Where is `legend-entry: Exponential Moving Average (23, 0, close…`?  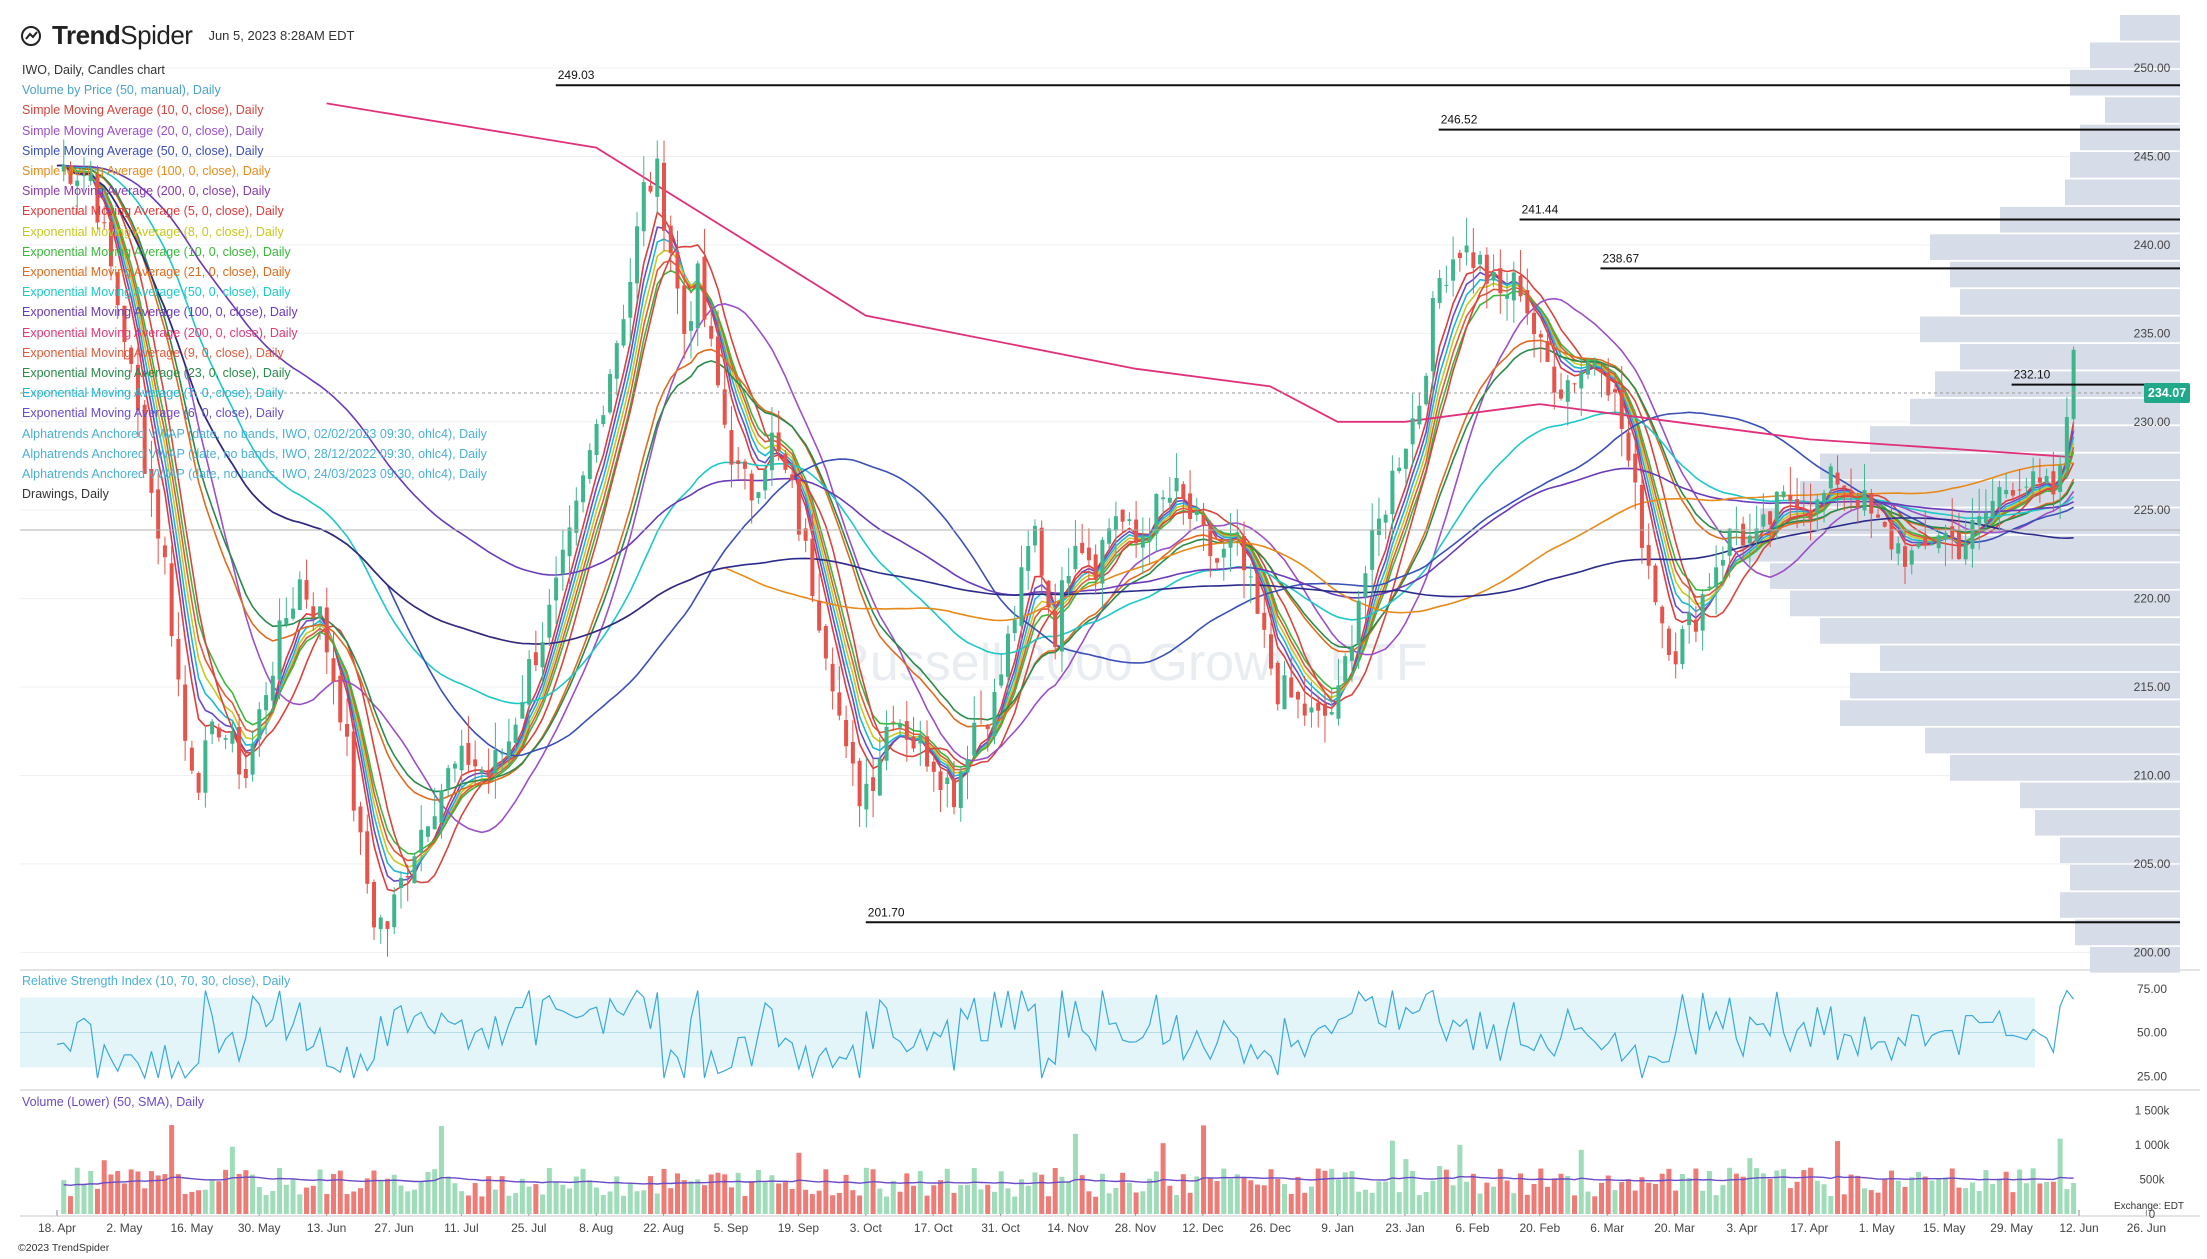 legend-entry: Exponential Moving Average (23, 0, close… is located at coordinates (156, 373).